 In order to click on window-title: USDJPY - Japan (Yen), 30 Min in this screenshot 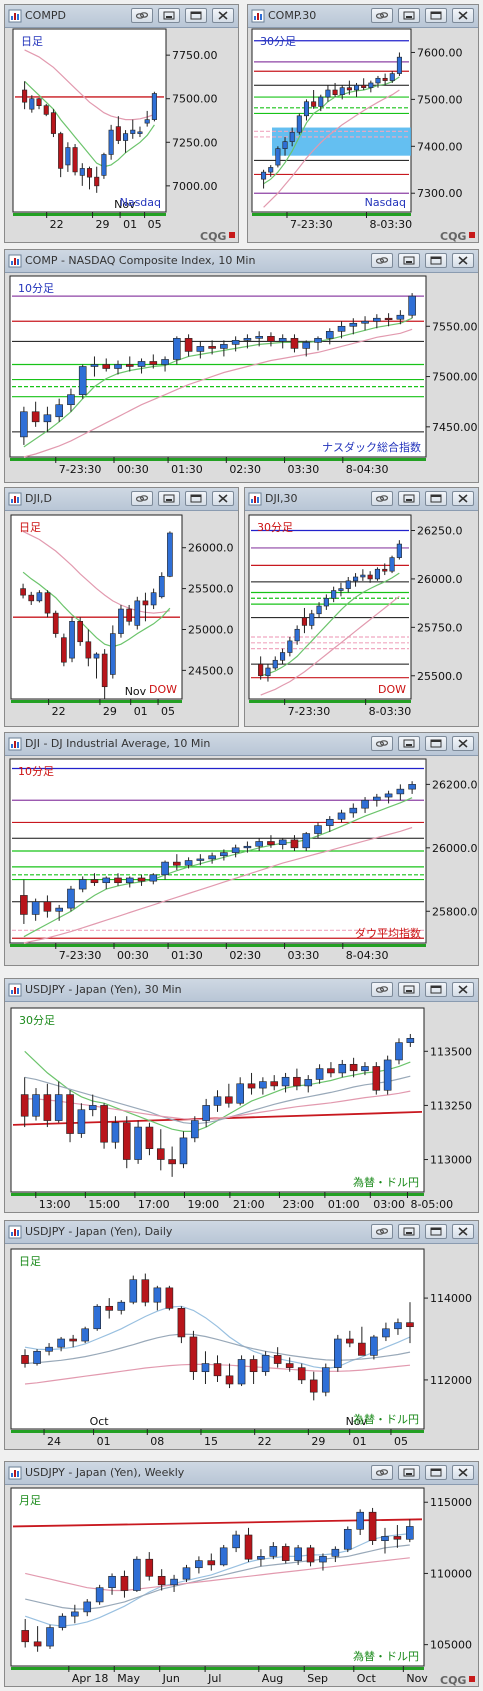, I will do `click(103, 989)`.